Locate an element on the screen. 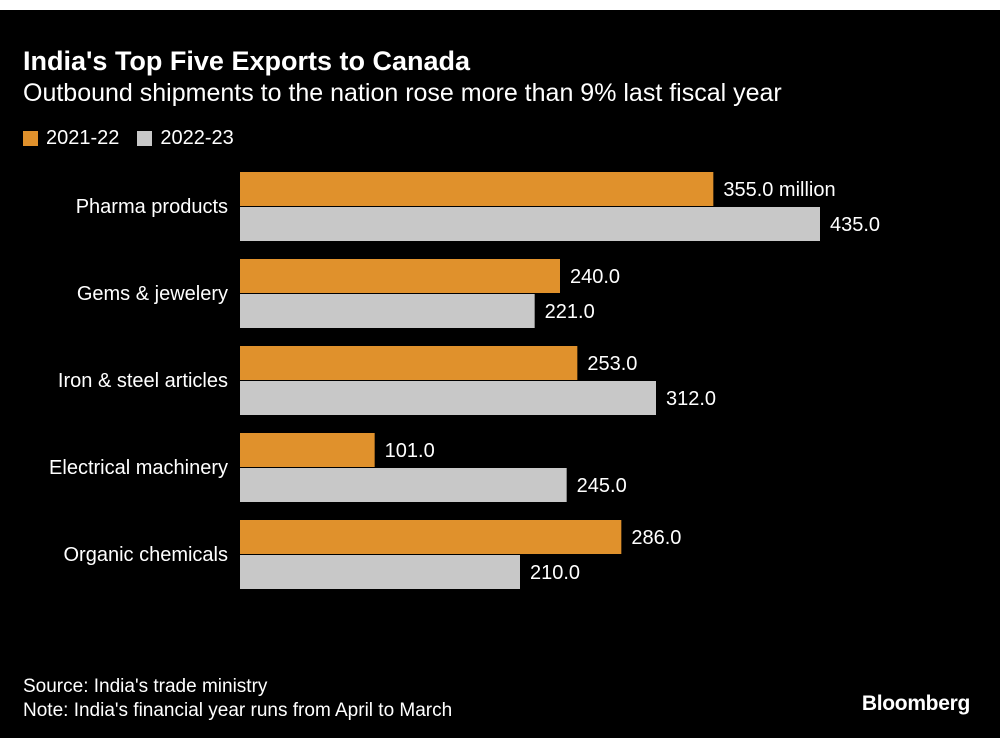 The image size is (1000, 750). data-label: 312.0 is located at coordinates (691, 399).